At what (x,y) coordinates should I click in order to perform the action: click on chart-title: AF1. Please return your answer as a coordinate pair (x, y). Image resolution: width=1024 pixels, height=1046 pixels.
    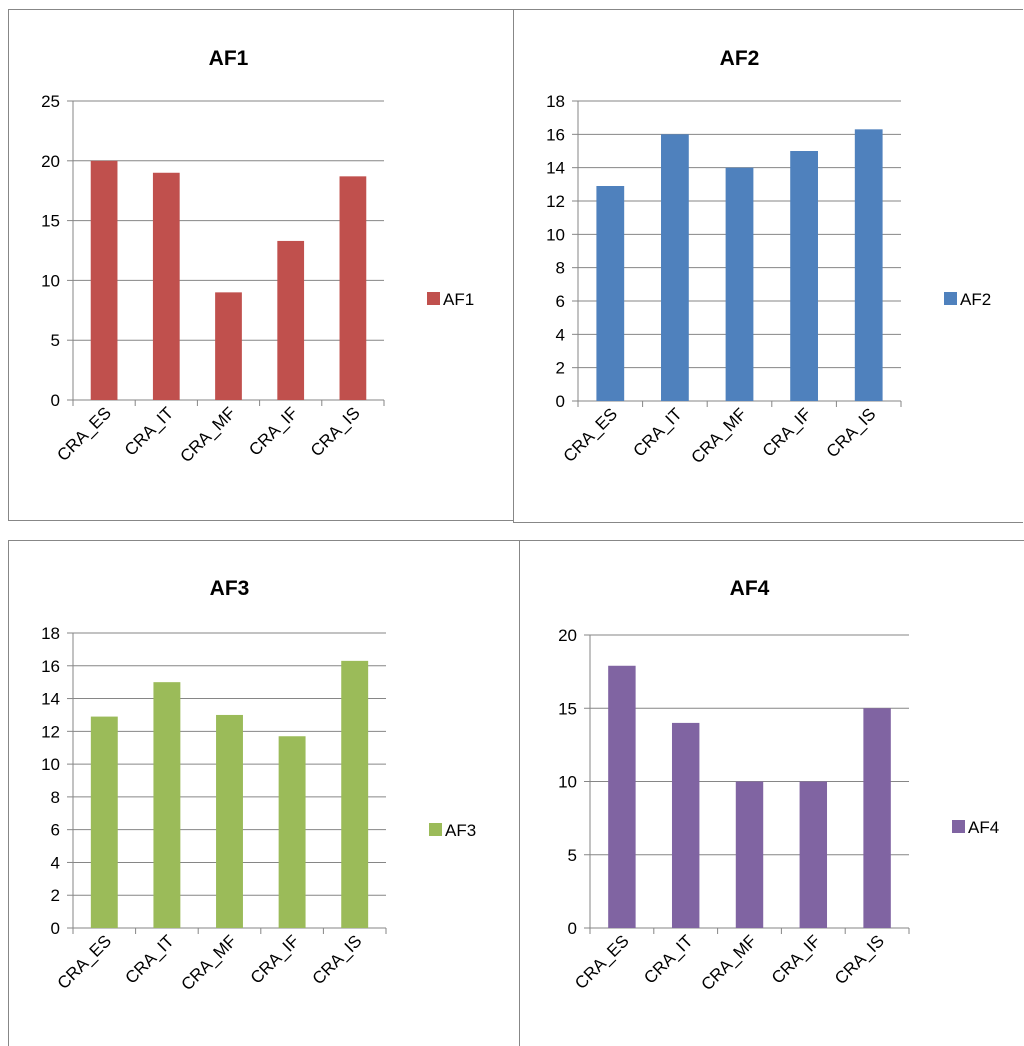
    Looking at the image, I should click on (229, 58).